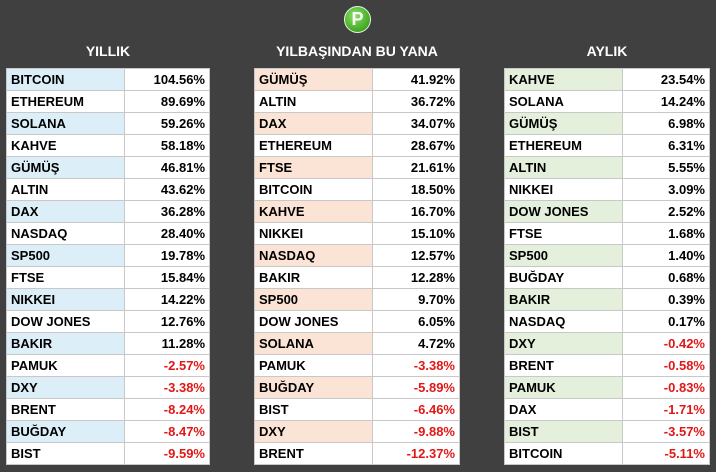 The image size is (716, 472). Describe the element at coordinates (666, 431) in the screenshot. I see `asset-change: -3.57%` at that location.